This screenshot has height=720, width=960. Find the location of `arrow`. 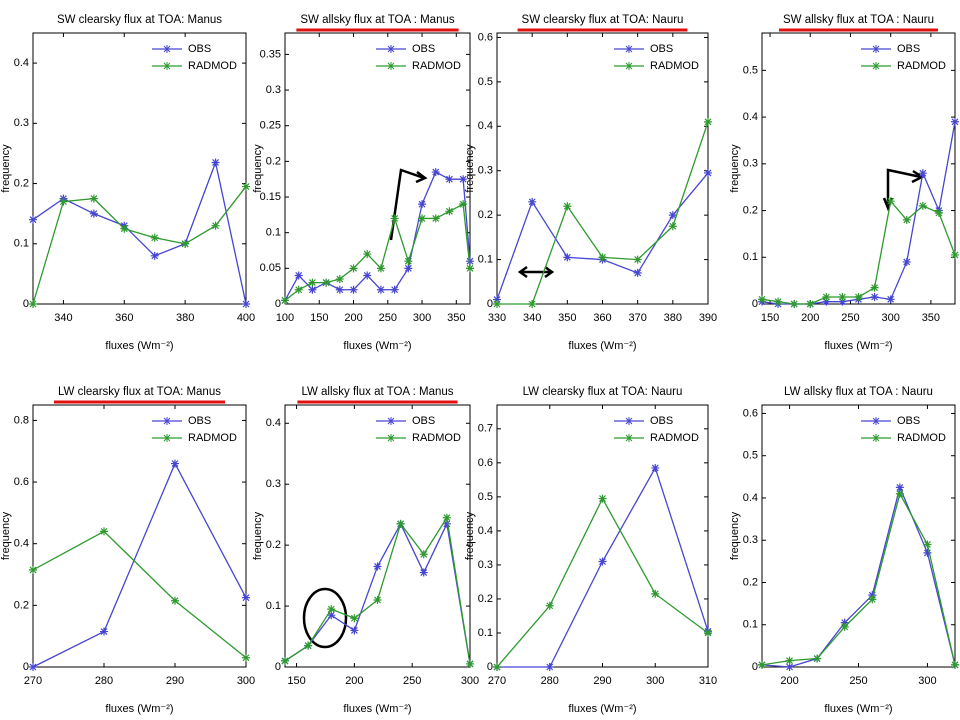

arrow is located at coordinates (904, 187).